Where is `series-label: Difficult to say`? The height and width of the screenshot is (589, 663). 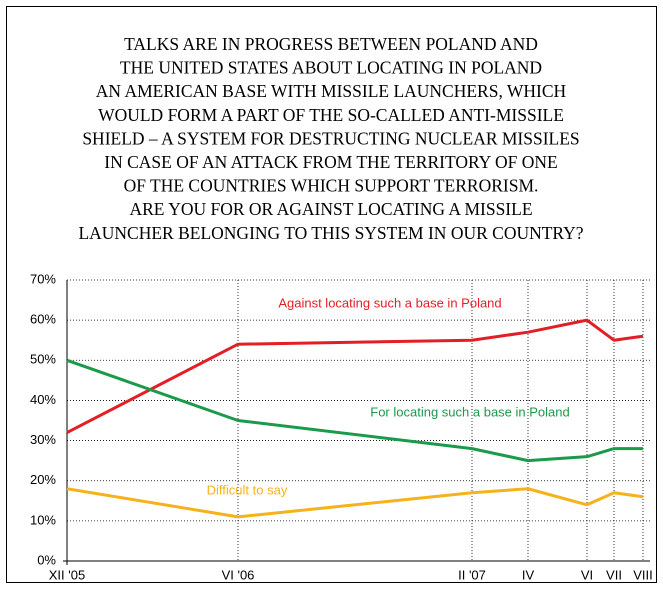 series-label: Difficult to say is located at coordinates (247, 489).